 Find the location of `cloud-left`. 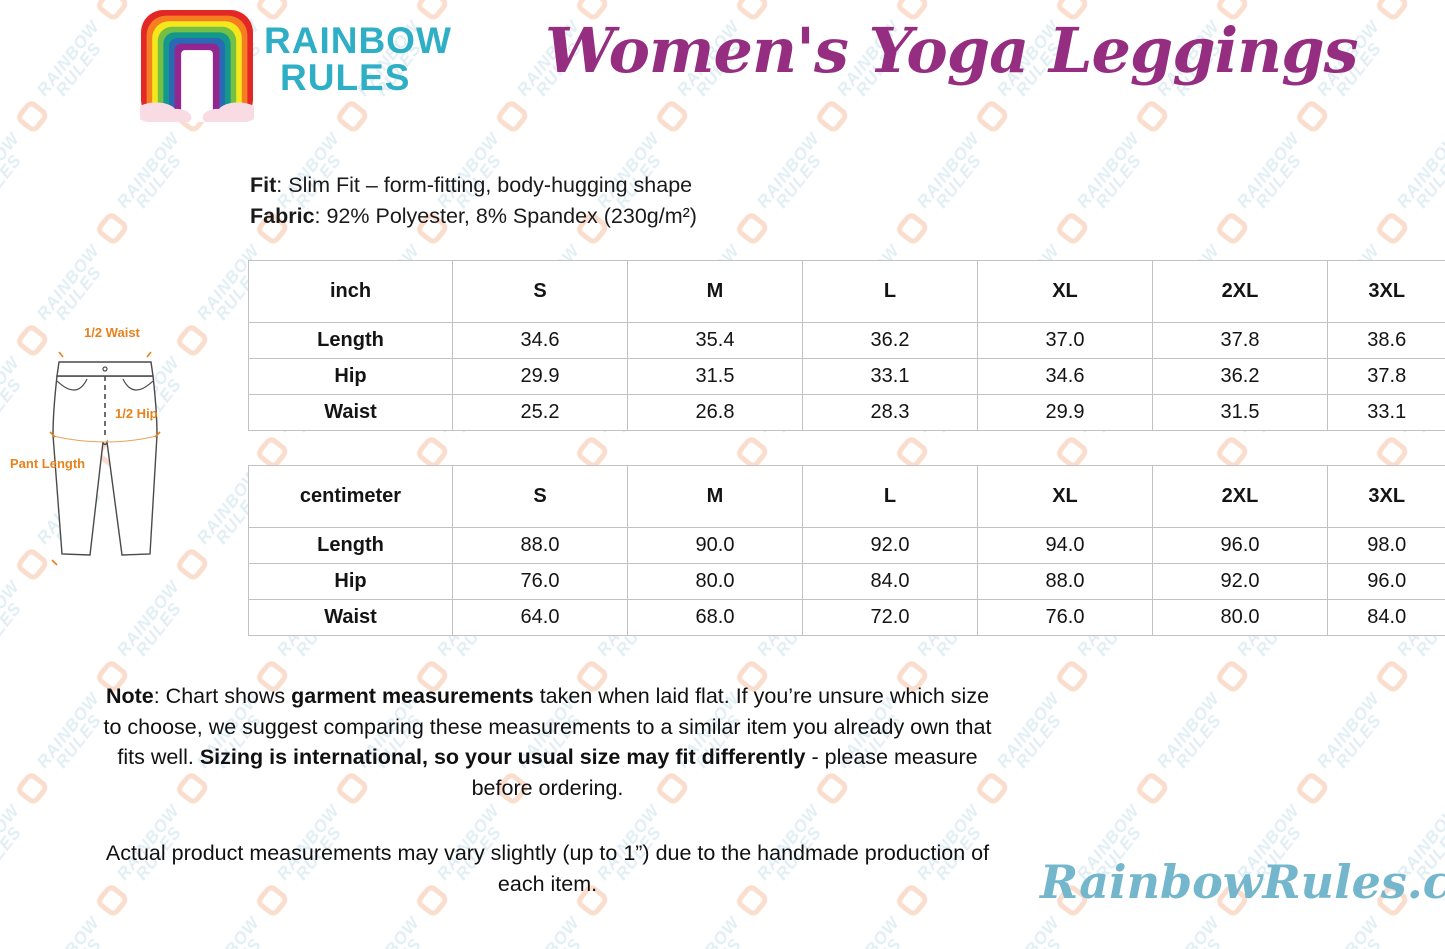

cloud-left is located at coordinates (166, 112).